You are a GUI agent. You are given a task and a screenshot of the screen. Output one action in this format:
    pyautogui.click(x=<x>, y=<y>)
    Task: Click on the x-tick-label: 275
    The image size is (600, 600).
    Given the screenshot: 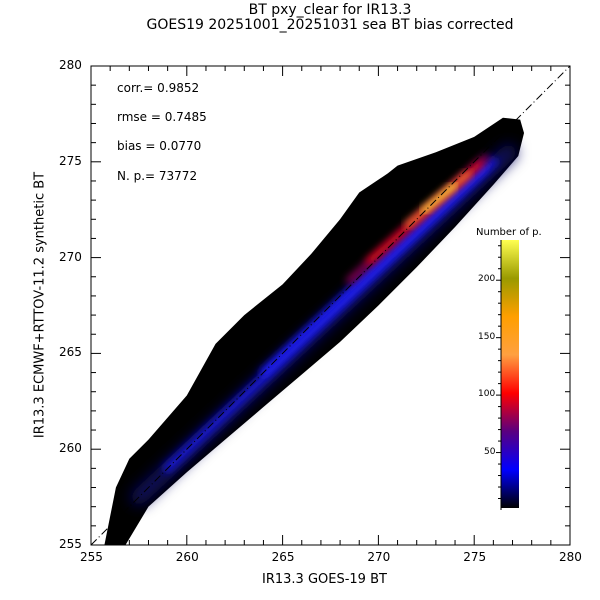 What is the action you would take?
    pyautogui.click(x=475, y=557)
    